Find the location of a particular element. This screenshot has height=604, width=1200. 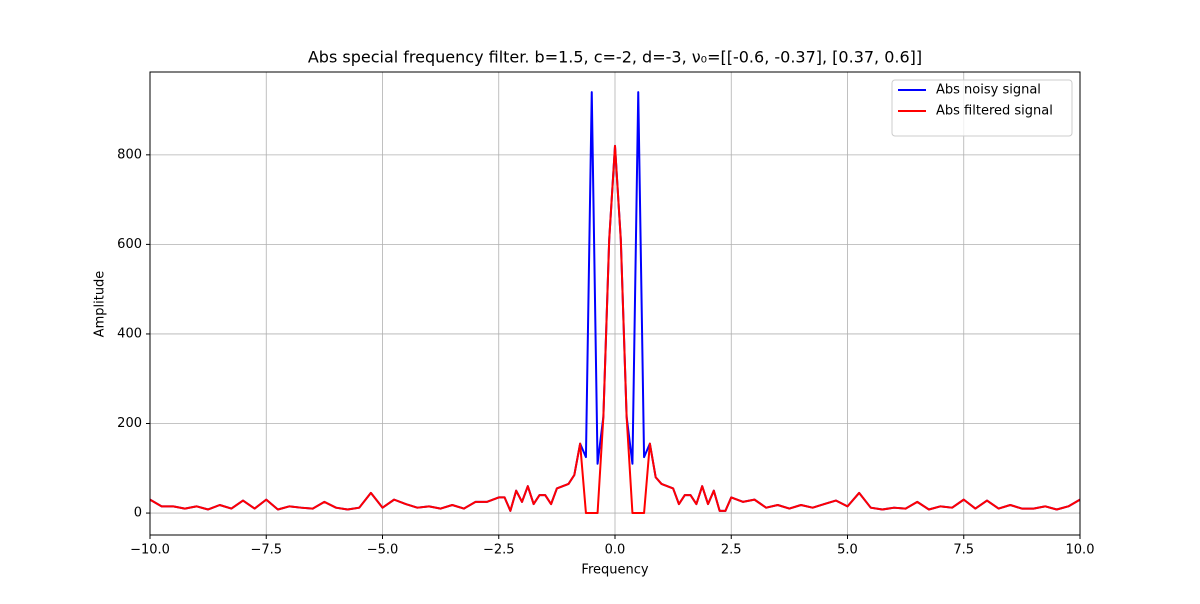

x-tick-label: 10.0 is located at coordinates (1080, 550).